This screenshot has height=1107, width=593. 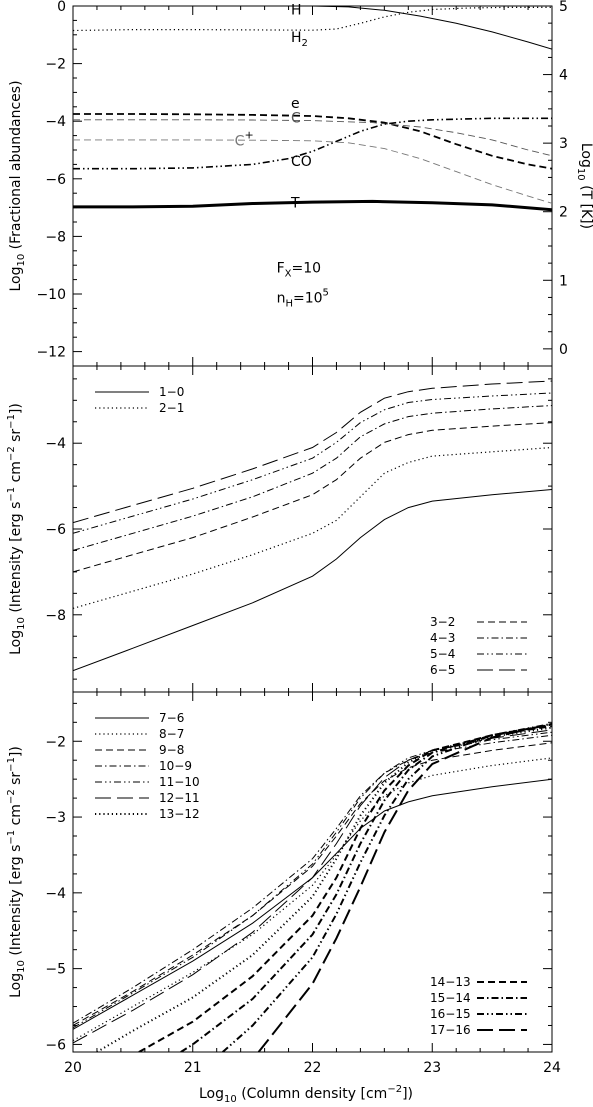 I want to click on annotation-sub: X, so click(x=288, y=273).